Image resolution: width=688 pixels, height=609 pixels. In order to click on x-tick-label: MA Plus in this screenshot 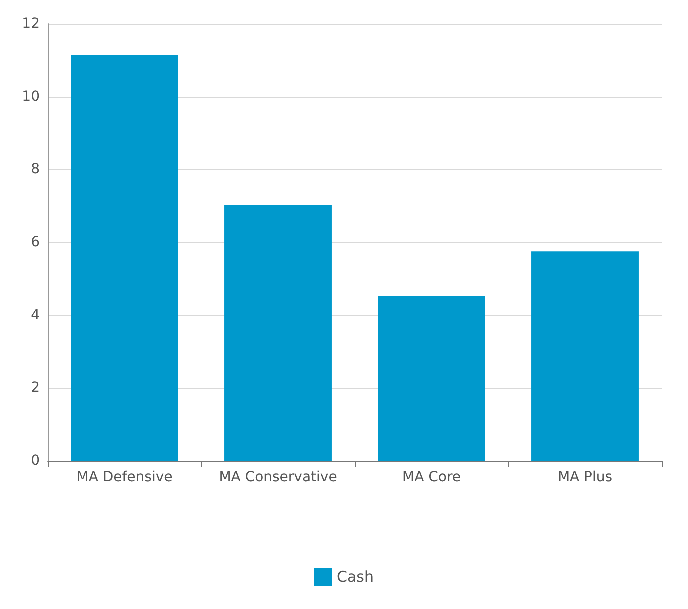, I will do `click(585, 478)`.